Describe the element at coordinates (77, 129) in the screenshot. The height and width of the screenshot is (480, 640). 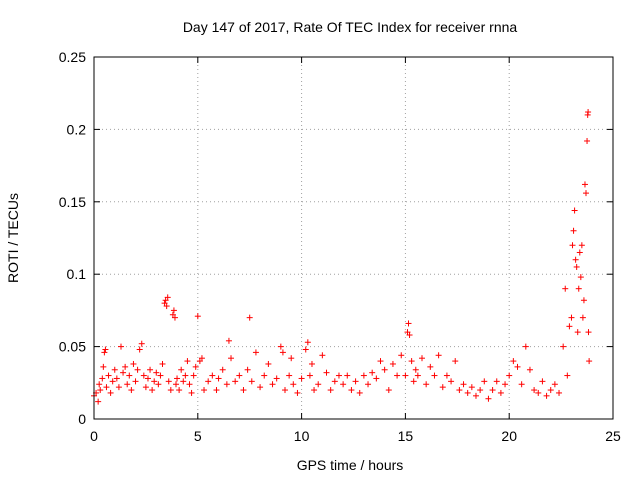
I see `y-tick-label: 0.2` at that location.